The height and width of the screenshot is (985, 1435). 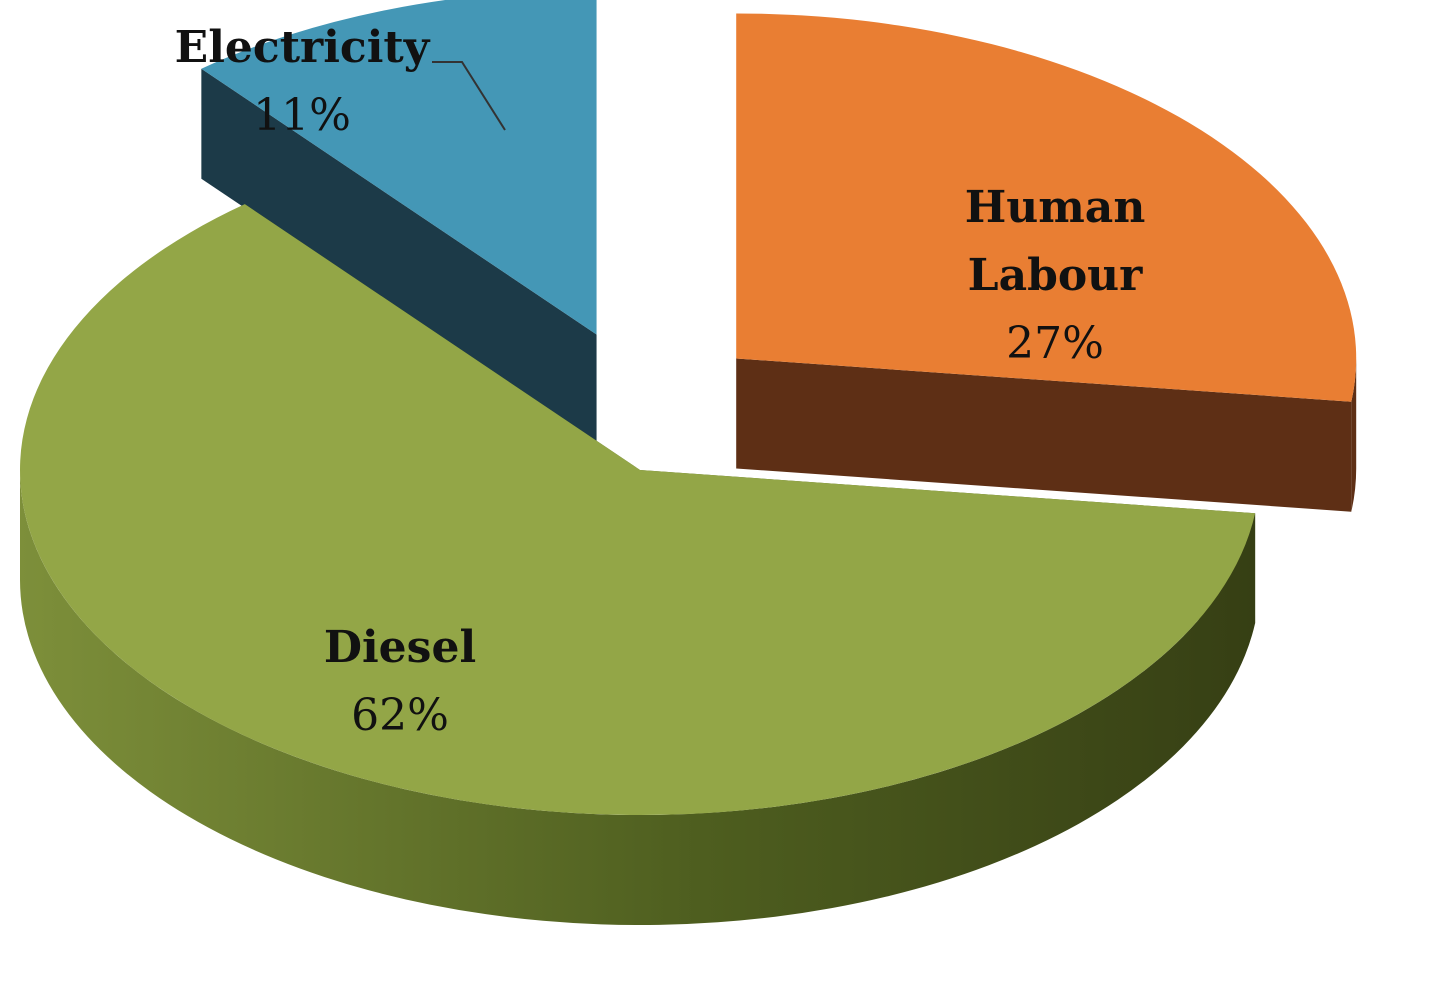 What do you see at coordinates (469, 96) in the screenshot?
I see `electricity-leader-line` at bounding box center [469, 96].